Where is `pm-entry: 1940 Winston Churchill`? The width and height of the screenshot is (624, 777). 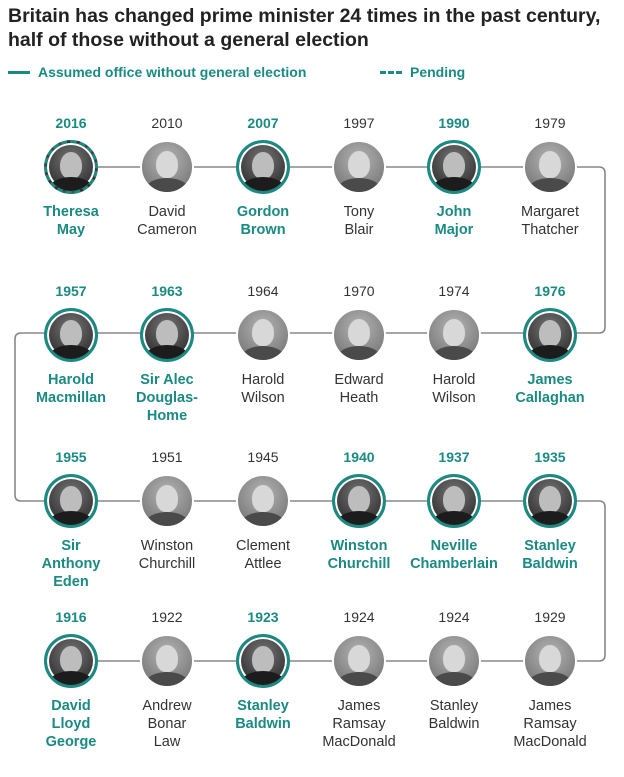
pm-entry: 1940 Winston Churchill is located at coordinates (359, 510).